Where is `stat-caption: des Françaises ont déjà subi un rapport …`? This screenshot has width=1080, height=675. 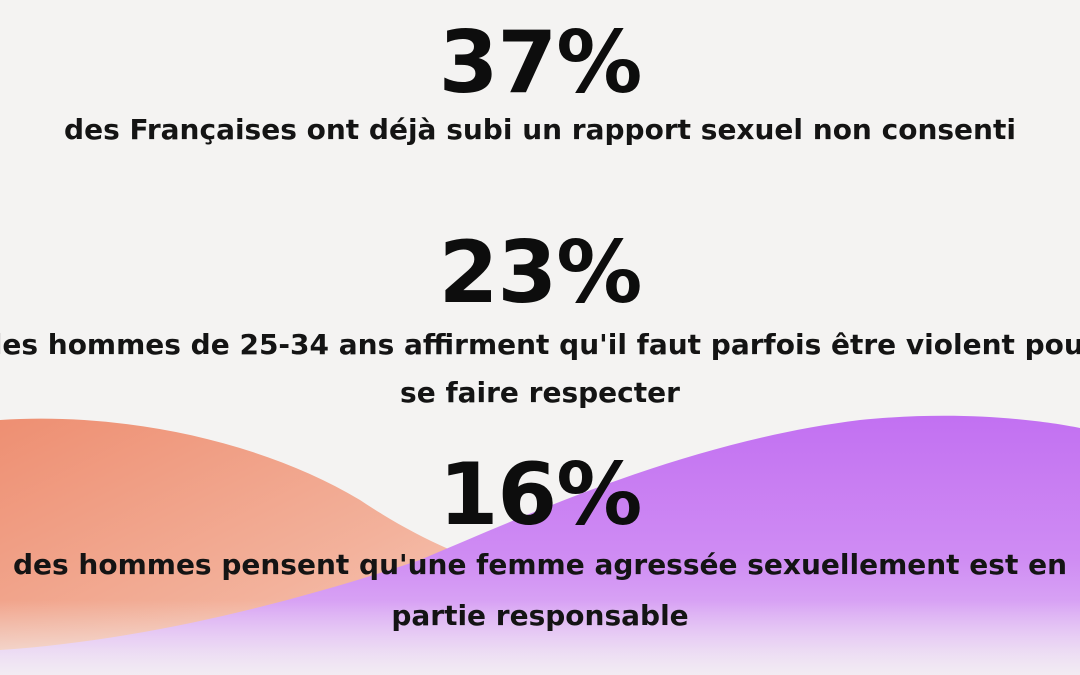
stat-caption: des Françaises ont déjà subi un rapport … is located at coordinates (540, 129).